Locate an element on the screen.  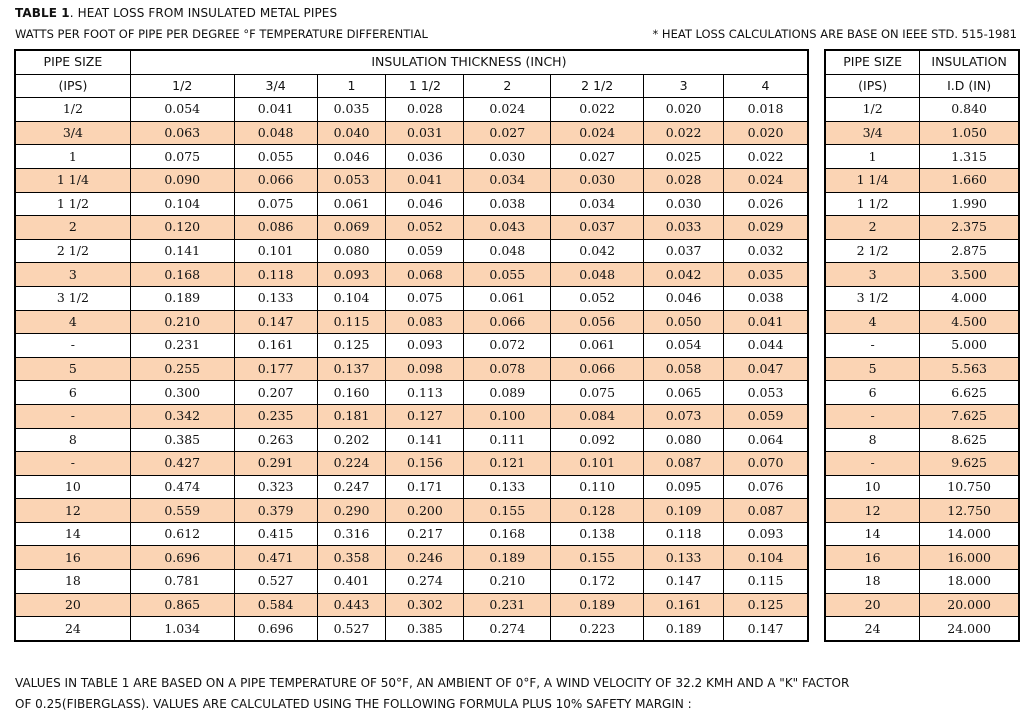
thickness-col-header: 1 1/2 is located at coordinates (425, 86).